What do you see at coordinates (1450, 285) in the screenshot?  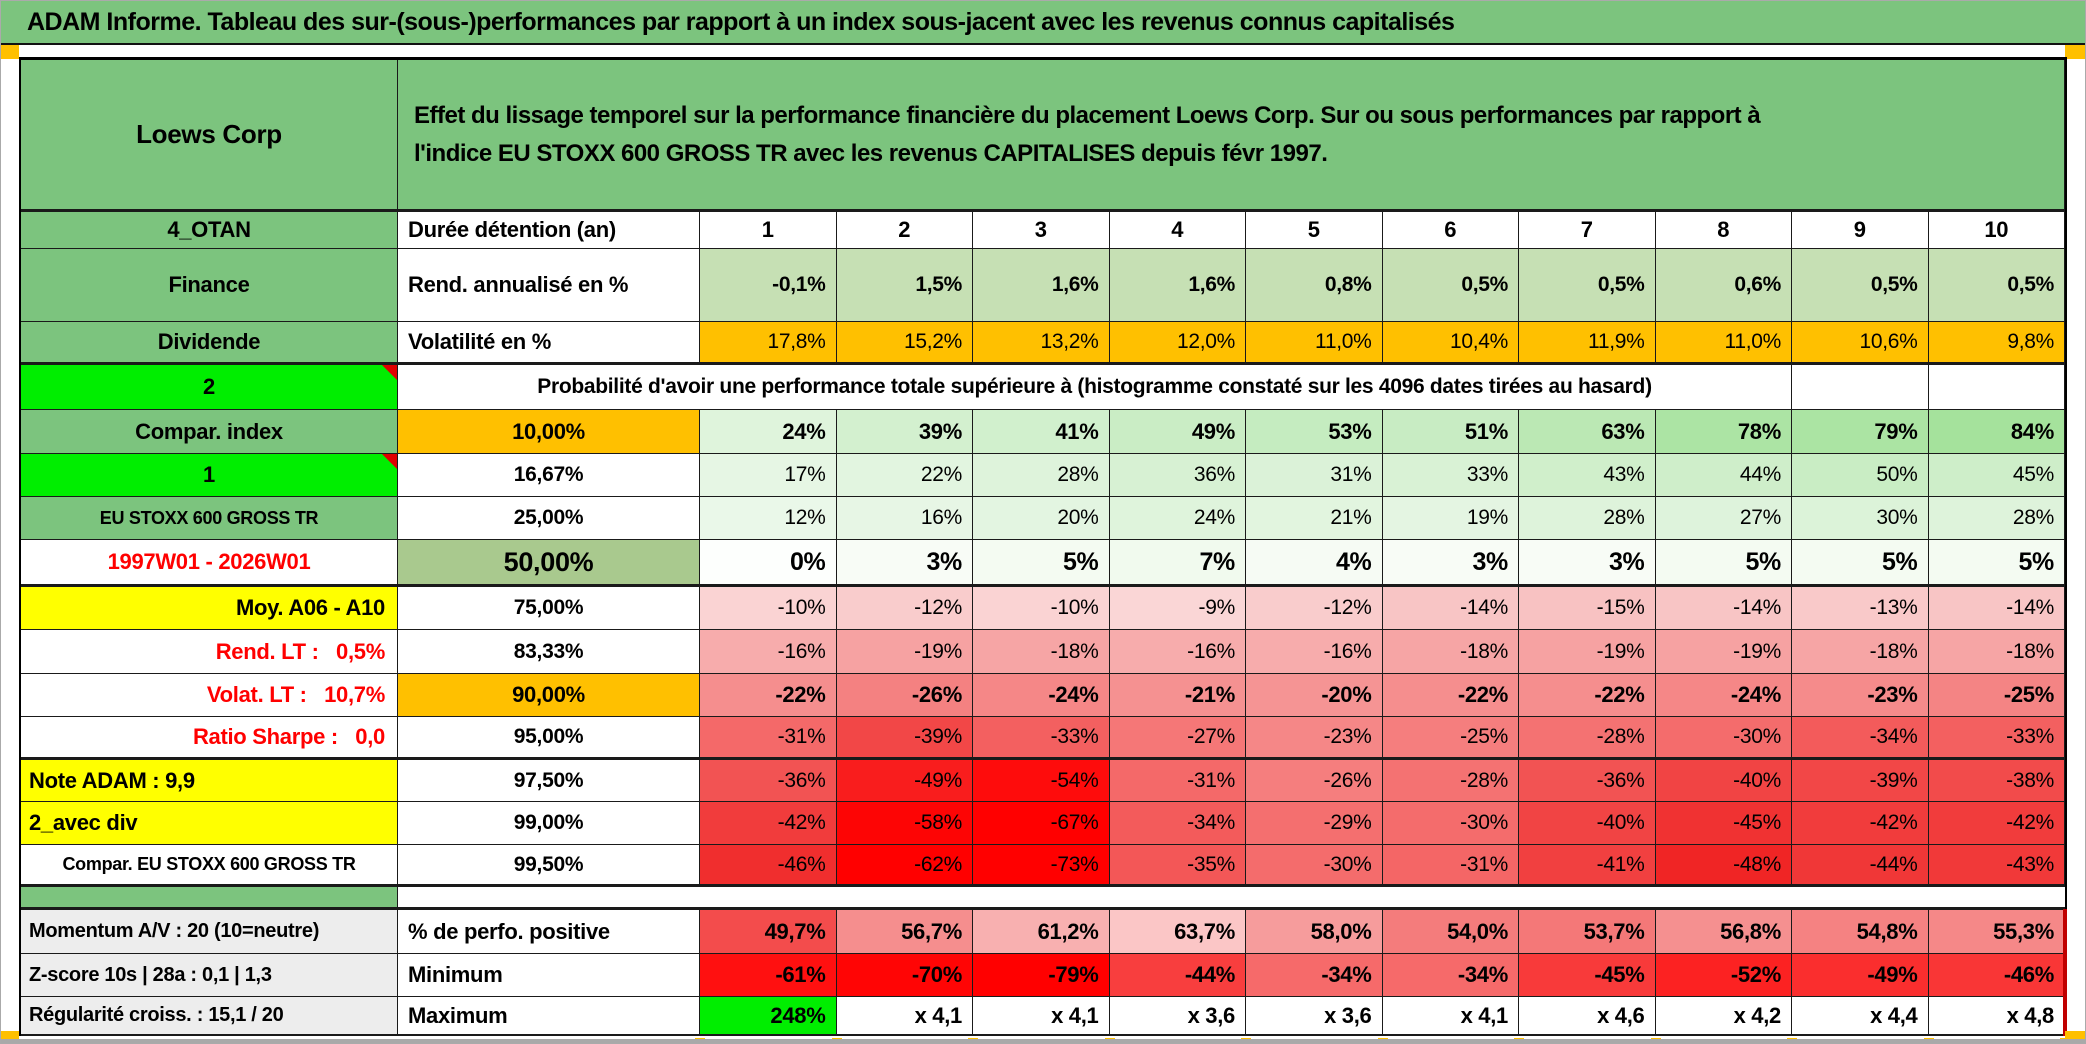 I see `data-cell: 0,5%` at bounding box center [1450, 285].